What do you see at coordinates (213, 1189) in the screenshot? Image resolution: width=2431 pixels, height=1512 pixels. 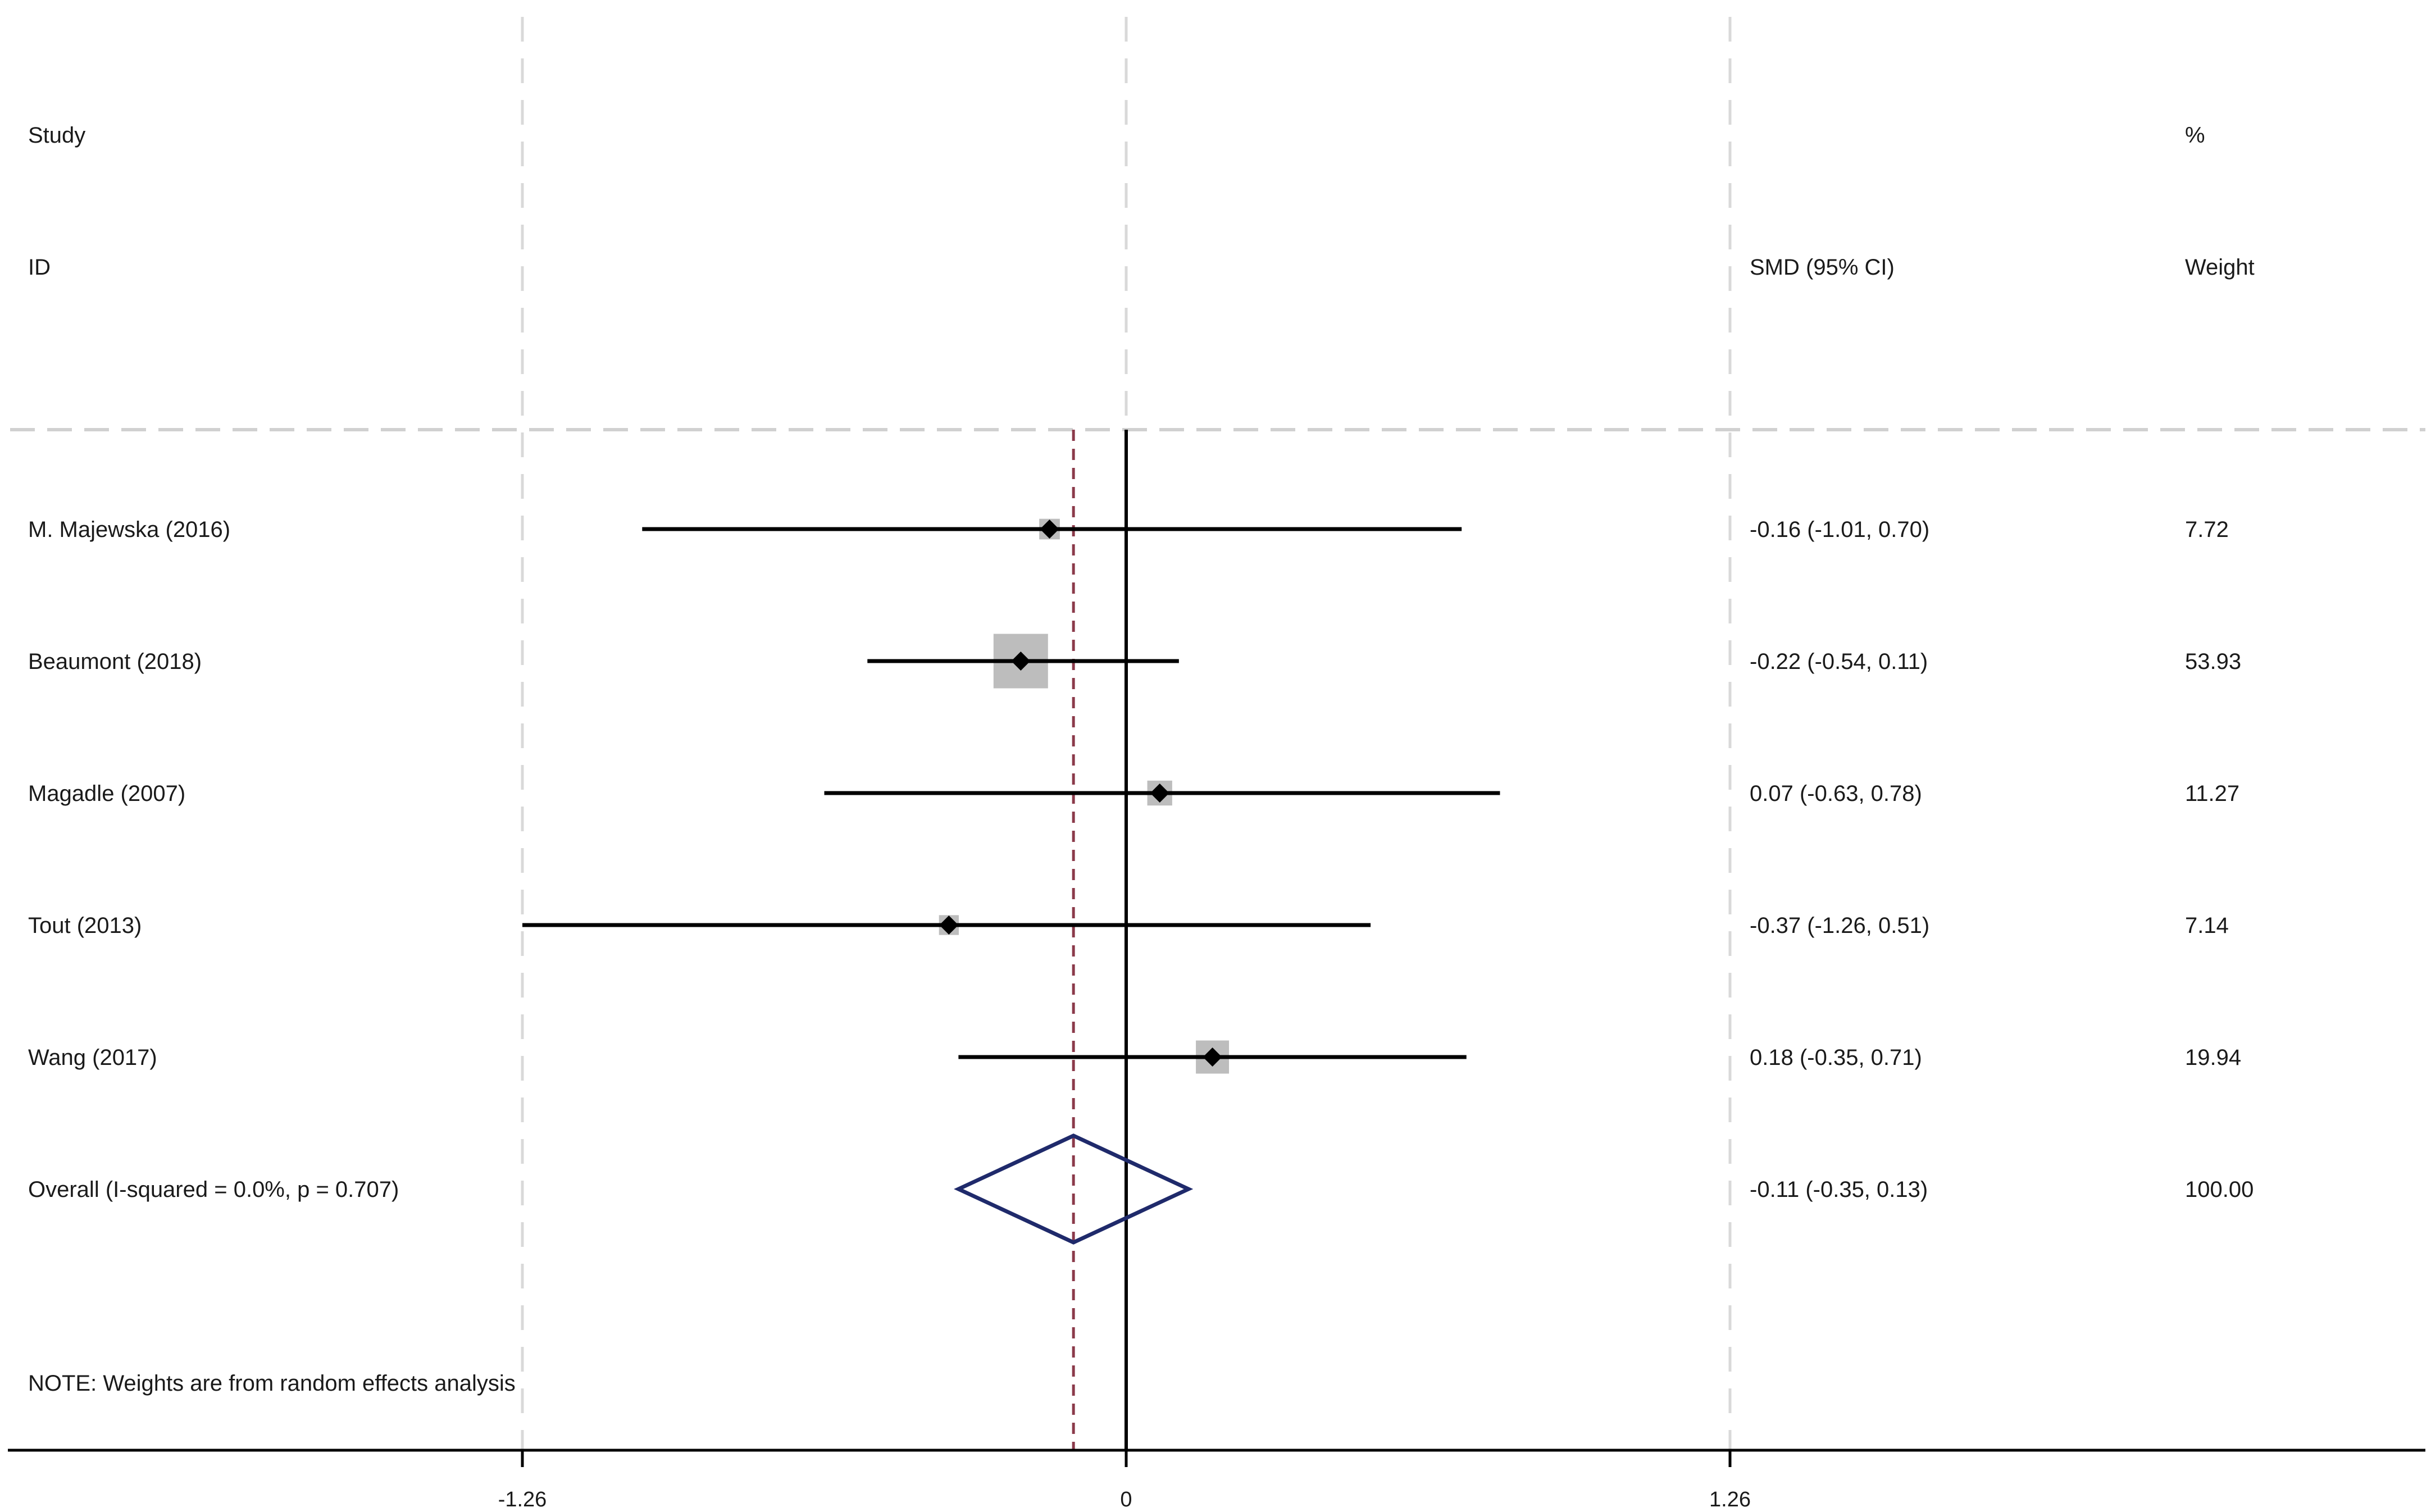 I see `overall-label: Overall (I-squared = 0.0%, p = 0.707)` at bounding box center [213, 1189].